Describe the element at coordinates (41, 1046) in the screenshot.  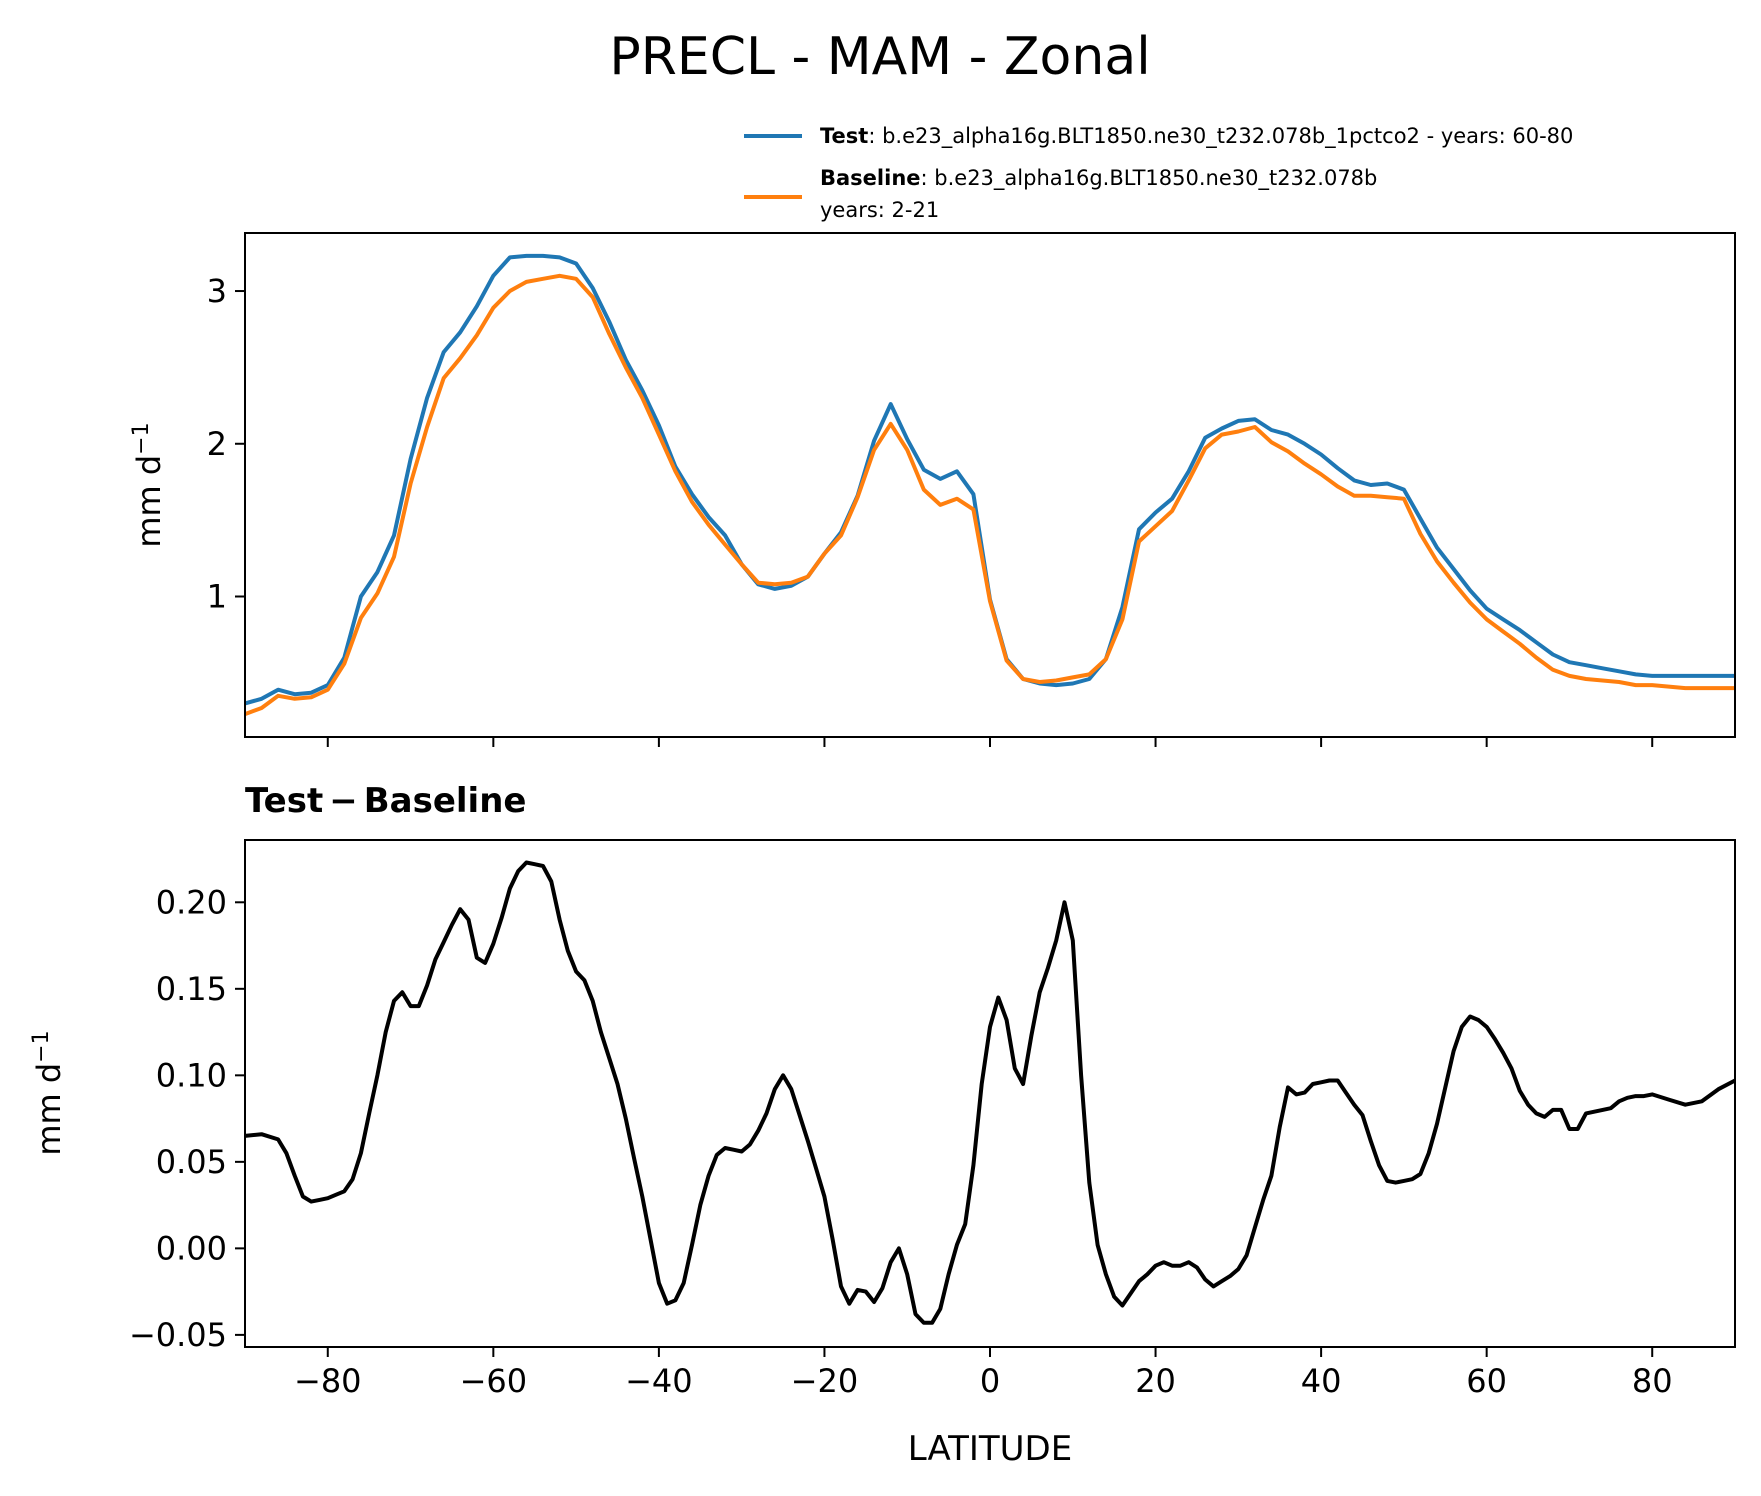
I see `bottom-ylabel-sup: −1` at that location.